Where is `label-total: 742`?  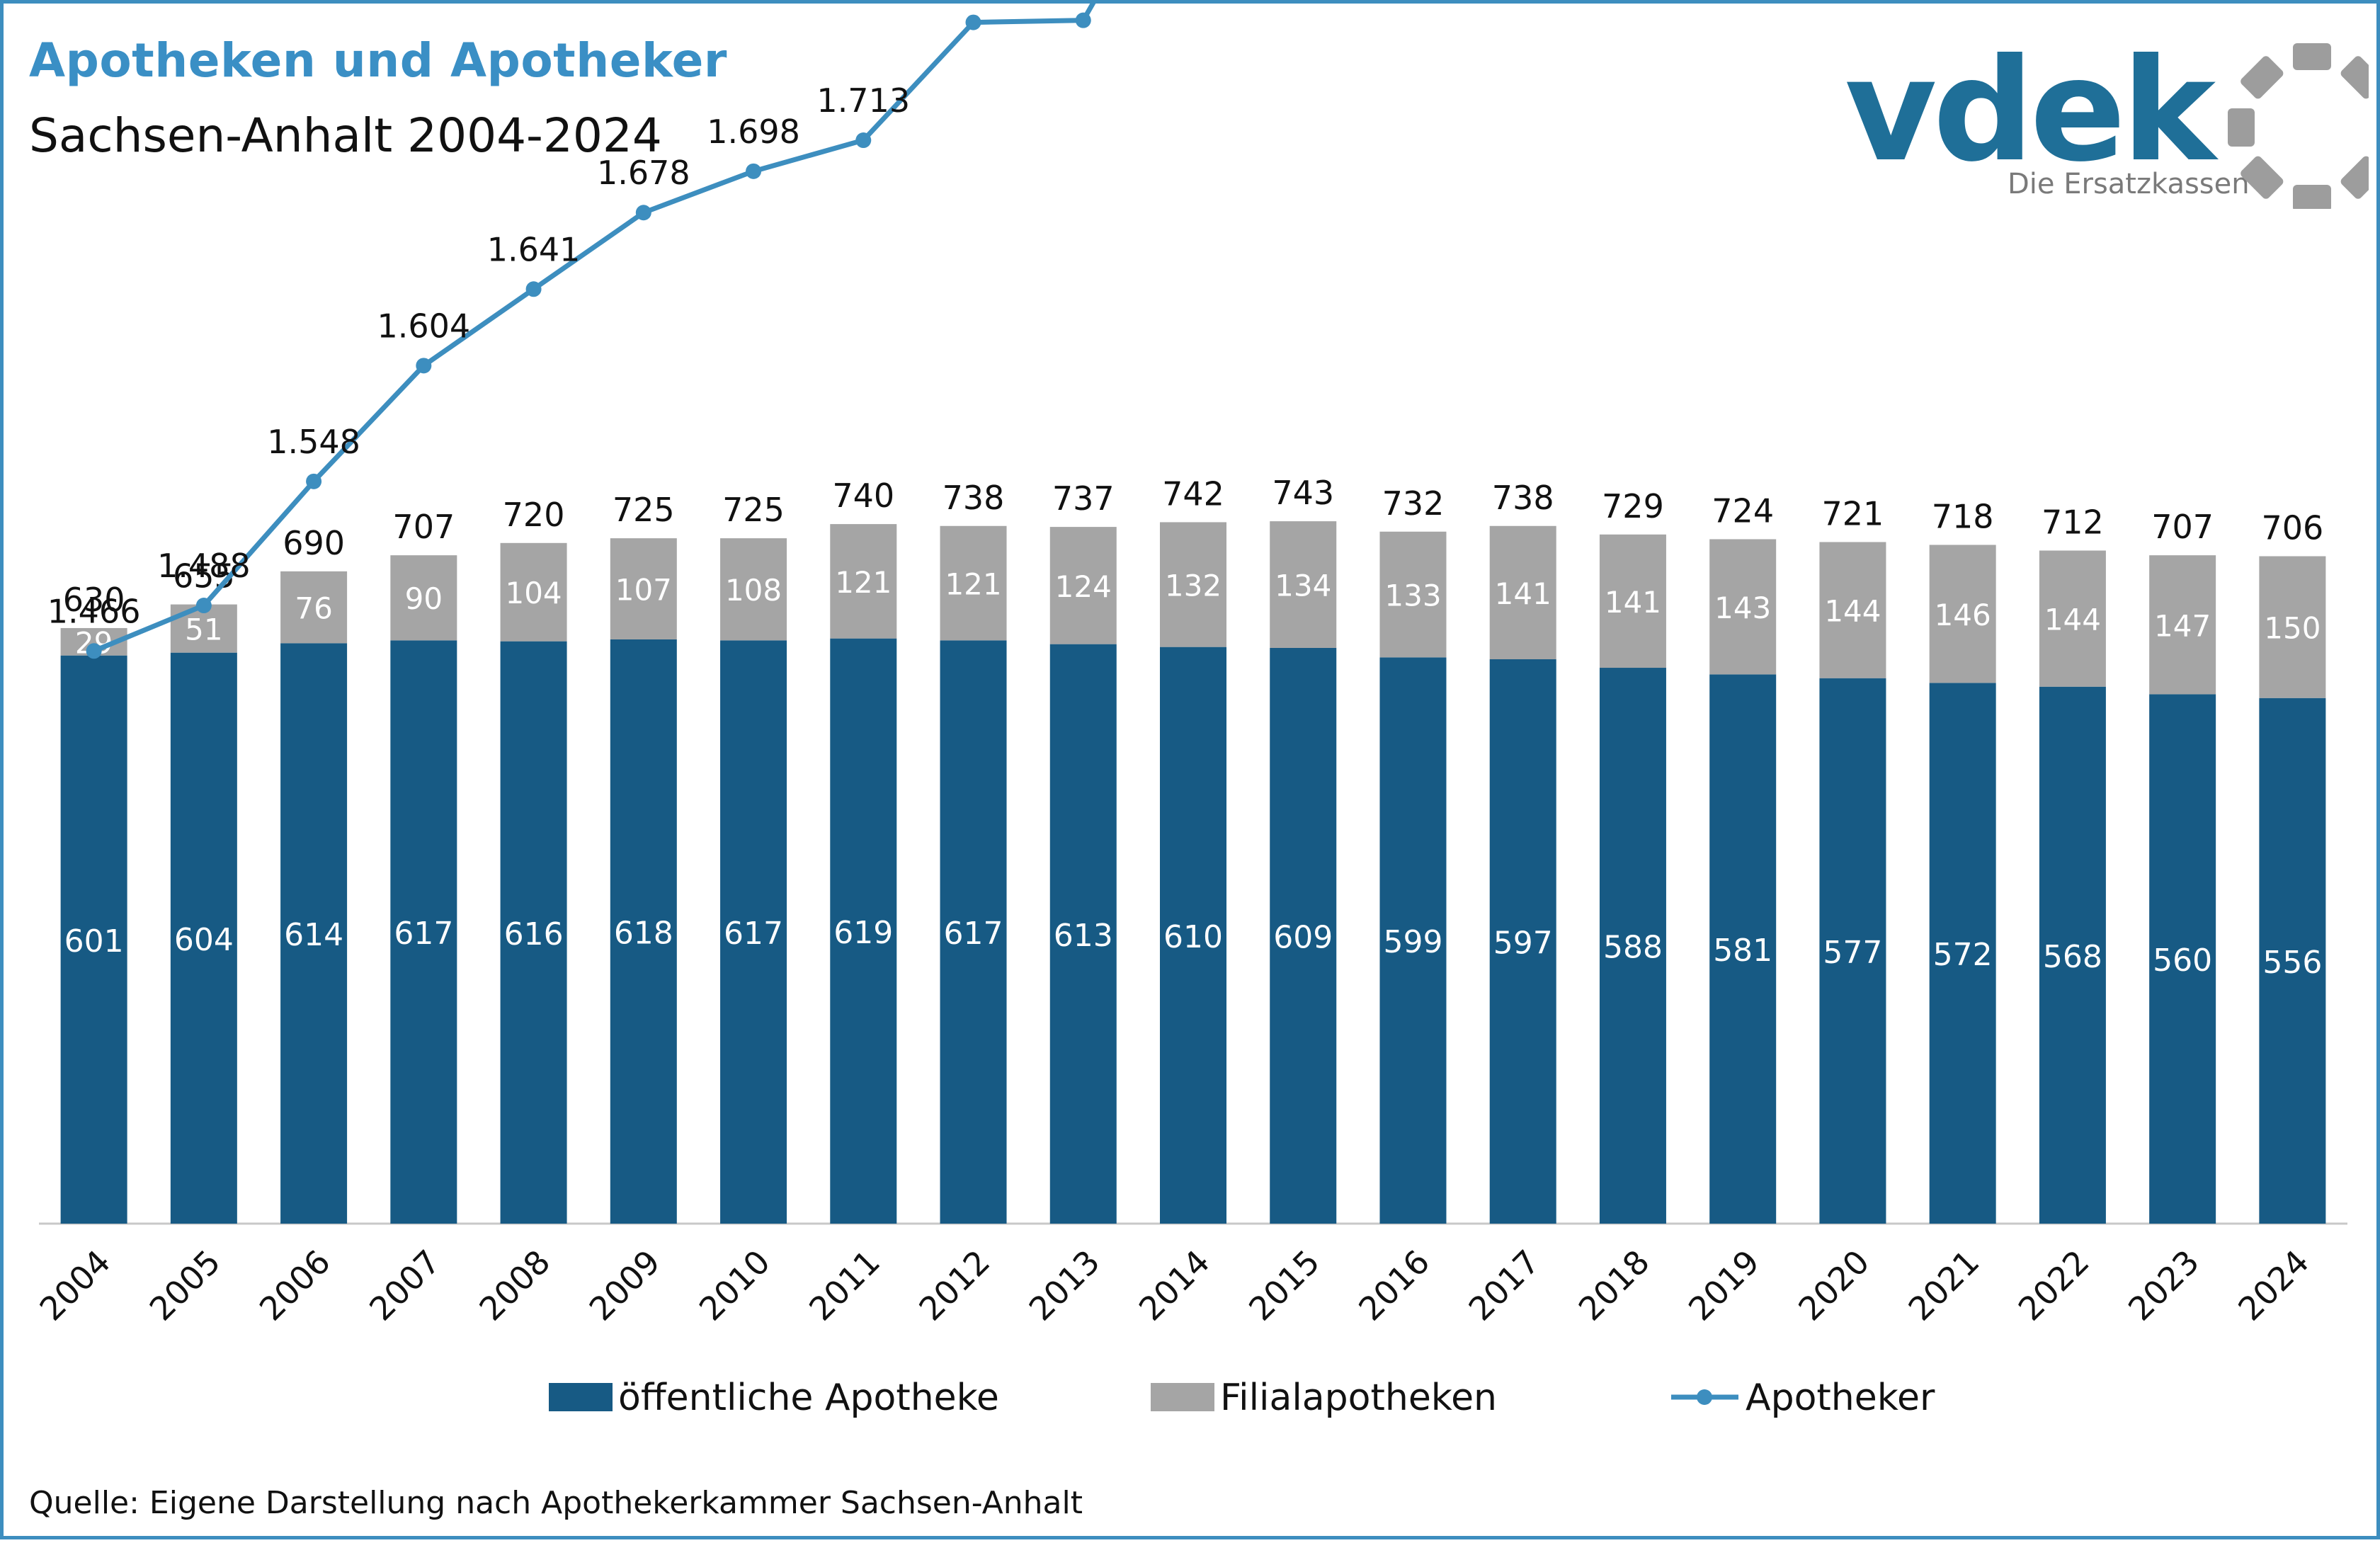
label-total: 742 is located at coordinates (1193, 493).